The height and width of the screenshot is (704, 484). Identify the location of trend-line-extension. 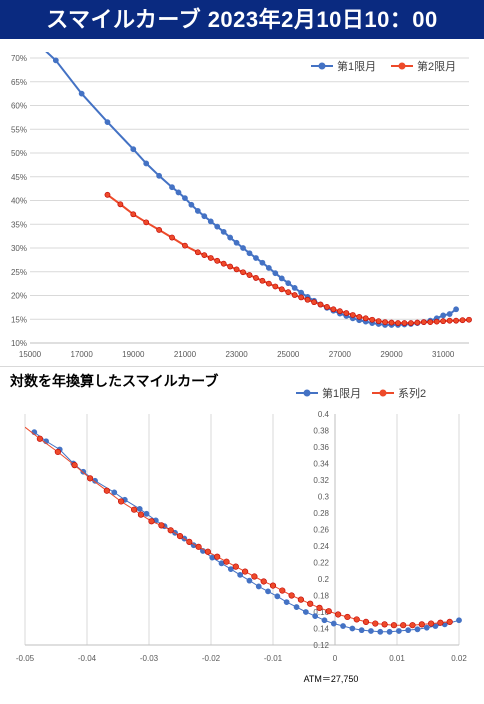
(33, 433).